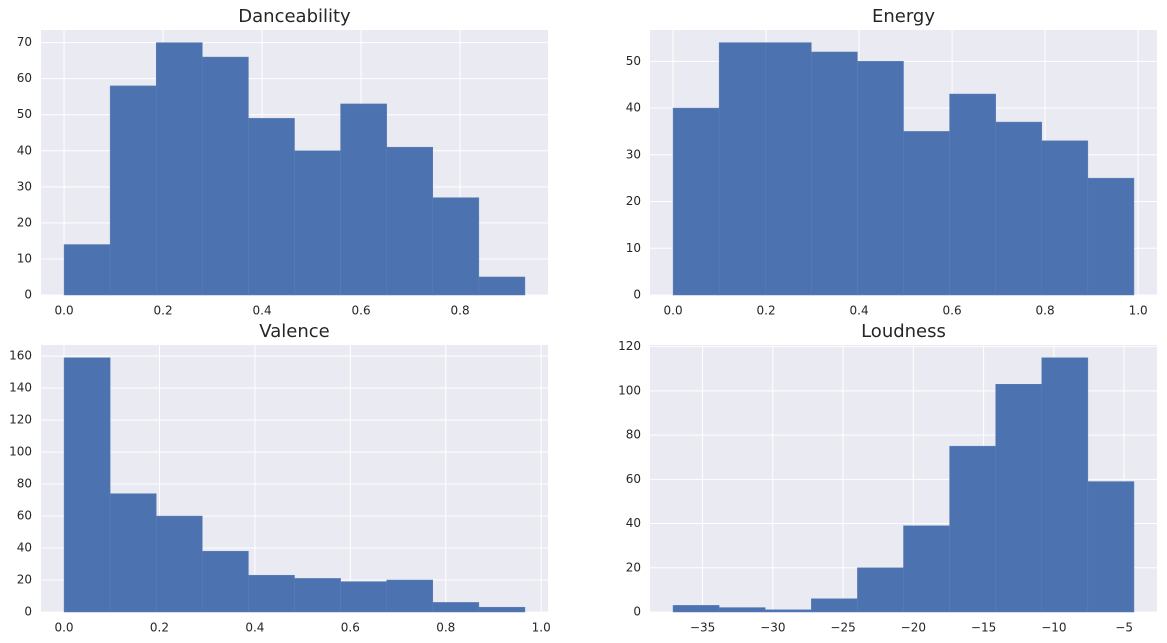 This screenshot has height=643, width=1167. Describe the element at coordinates (772, 628) in the screenshot. I see `x-tick-label: −30` at that location.